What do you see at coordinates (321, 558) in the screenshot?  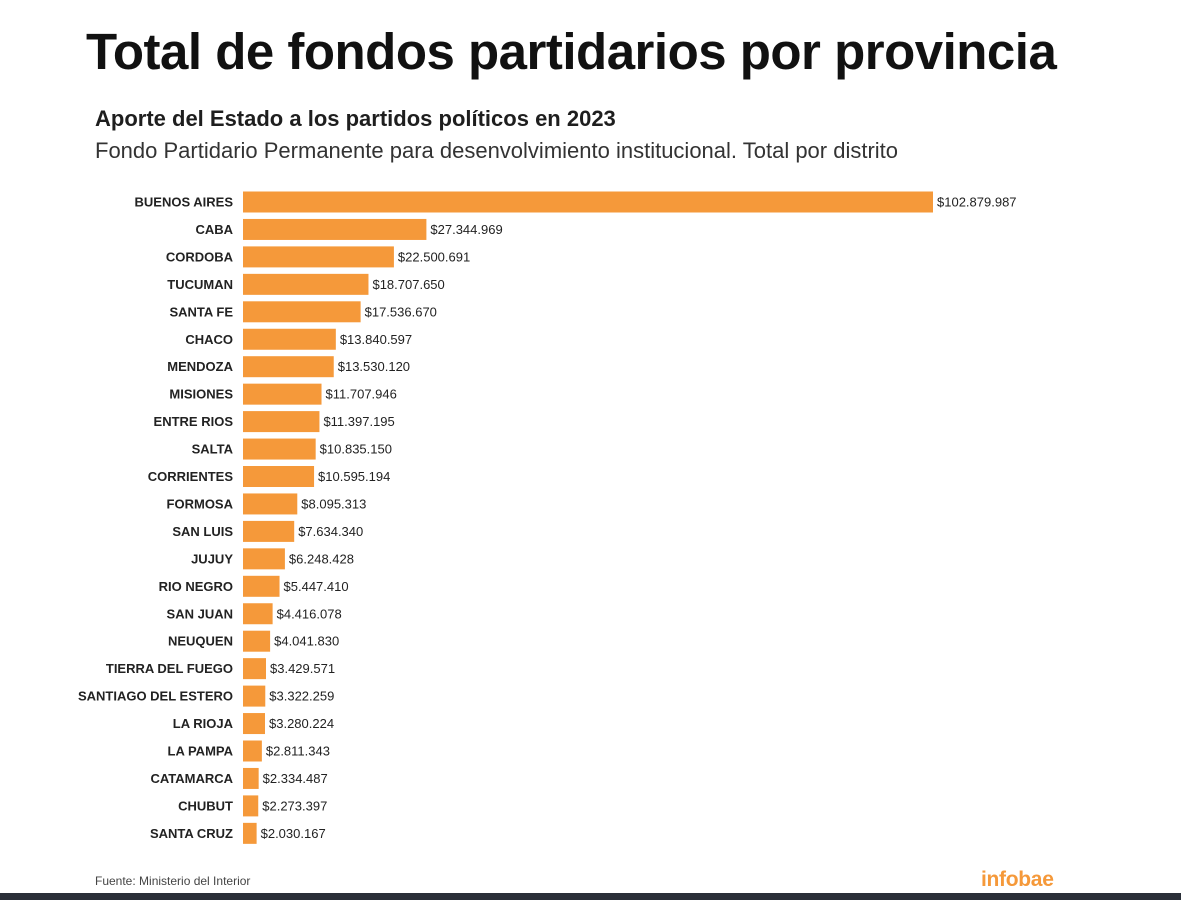 I see `value-label-jujuy: $6.248.428` at bounding box center [321, 558].